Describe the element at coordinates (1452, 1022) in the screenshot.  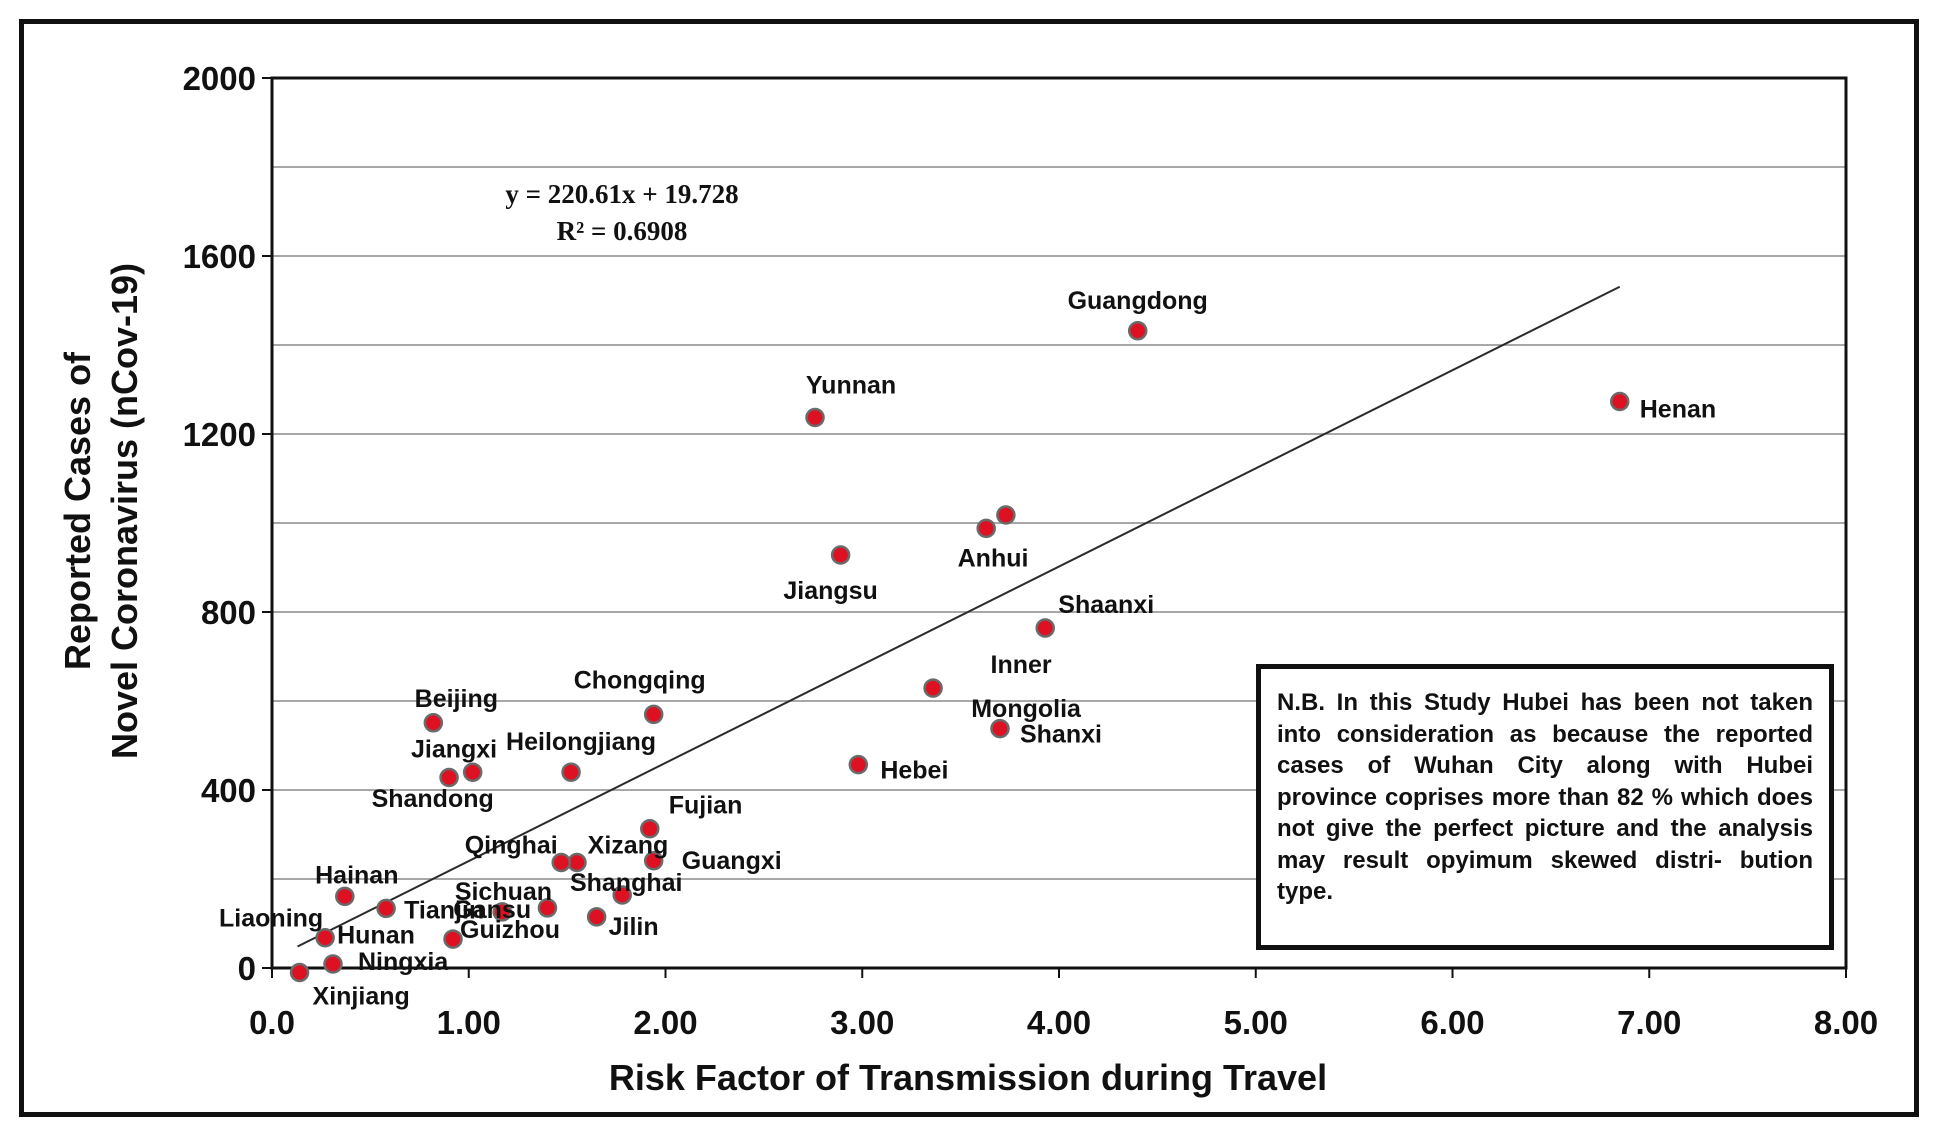
I see `x-tick-label: 6.00` at that location.